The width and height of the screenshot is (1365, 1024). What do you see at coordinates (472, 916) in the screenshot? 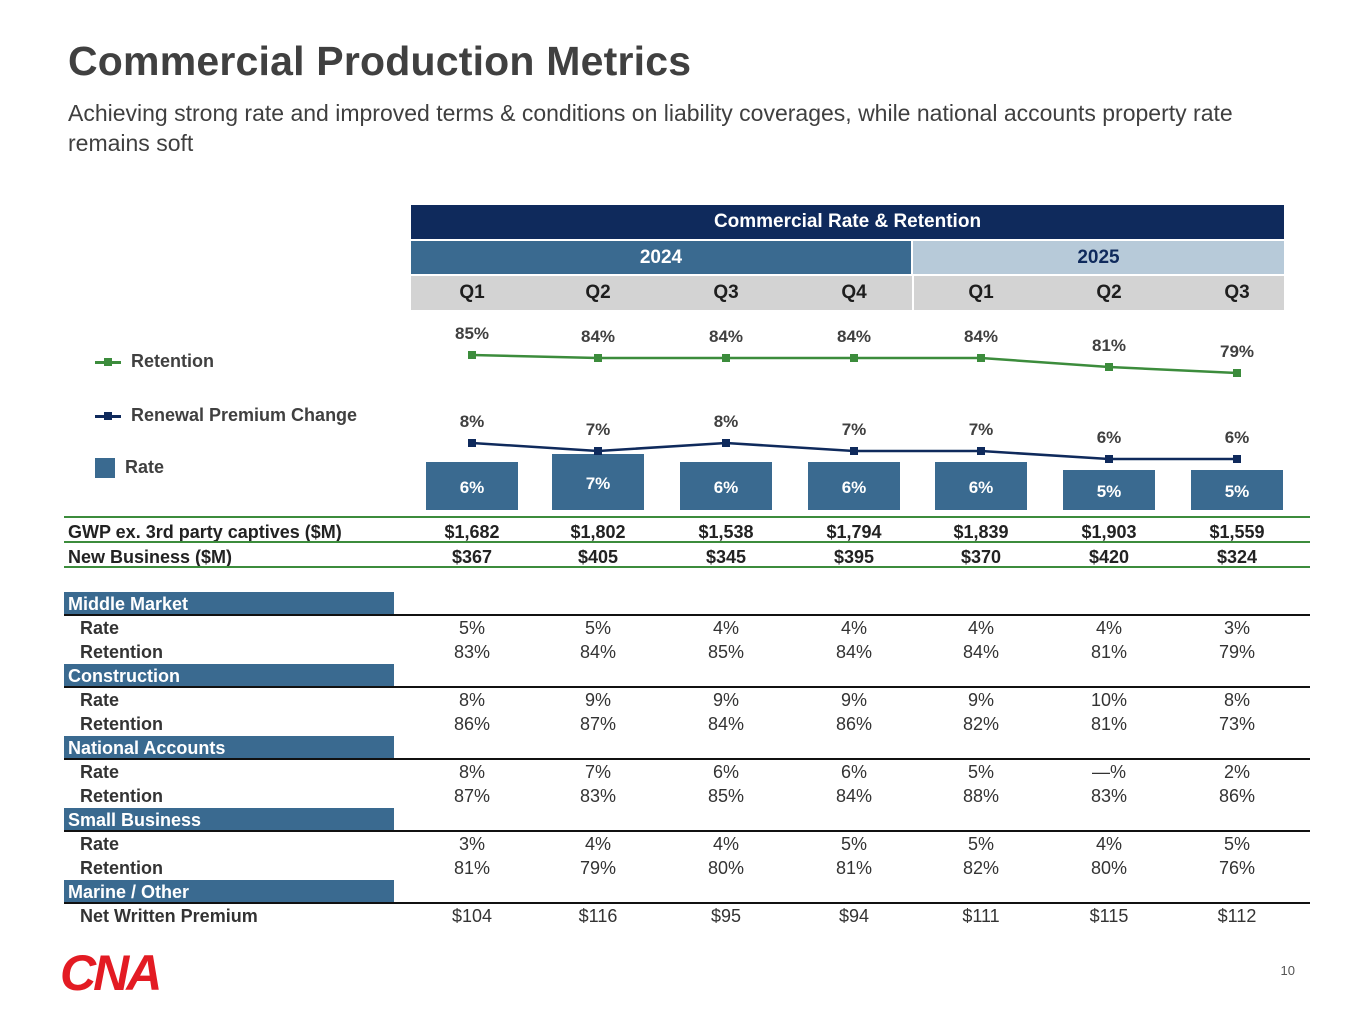
I see `marine-other-net-written-premium-row-value-1: $104` at bounding box center [472, 916].